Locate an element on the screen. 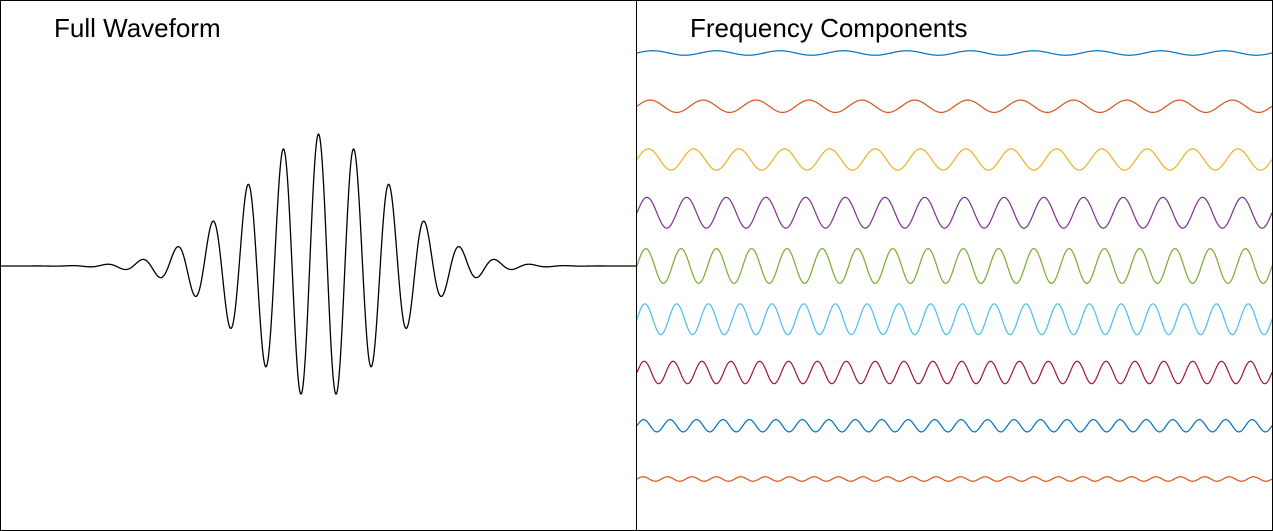 Image resolution: width=1273 pixels, height=531 pixels. full-waveform-title: Full Waveform is located at coordinates (137, 28).